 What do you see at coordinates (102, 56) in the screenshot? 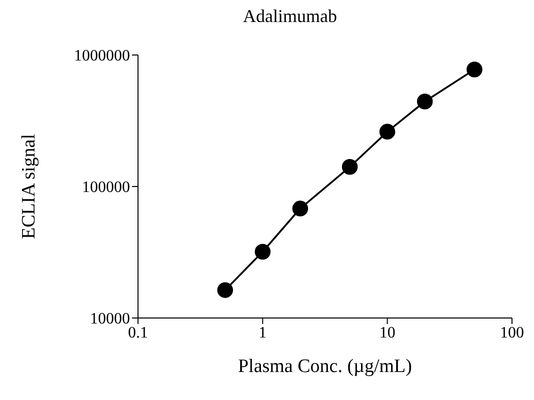
I see `y-tick-label: 1000000` at bounding box center [102, 56].